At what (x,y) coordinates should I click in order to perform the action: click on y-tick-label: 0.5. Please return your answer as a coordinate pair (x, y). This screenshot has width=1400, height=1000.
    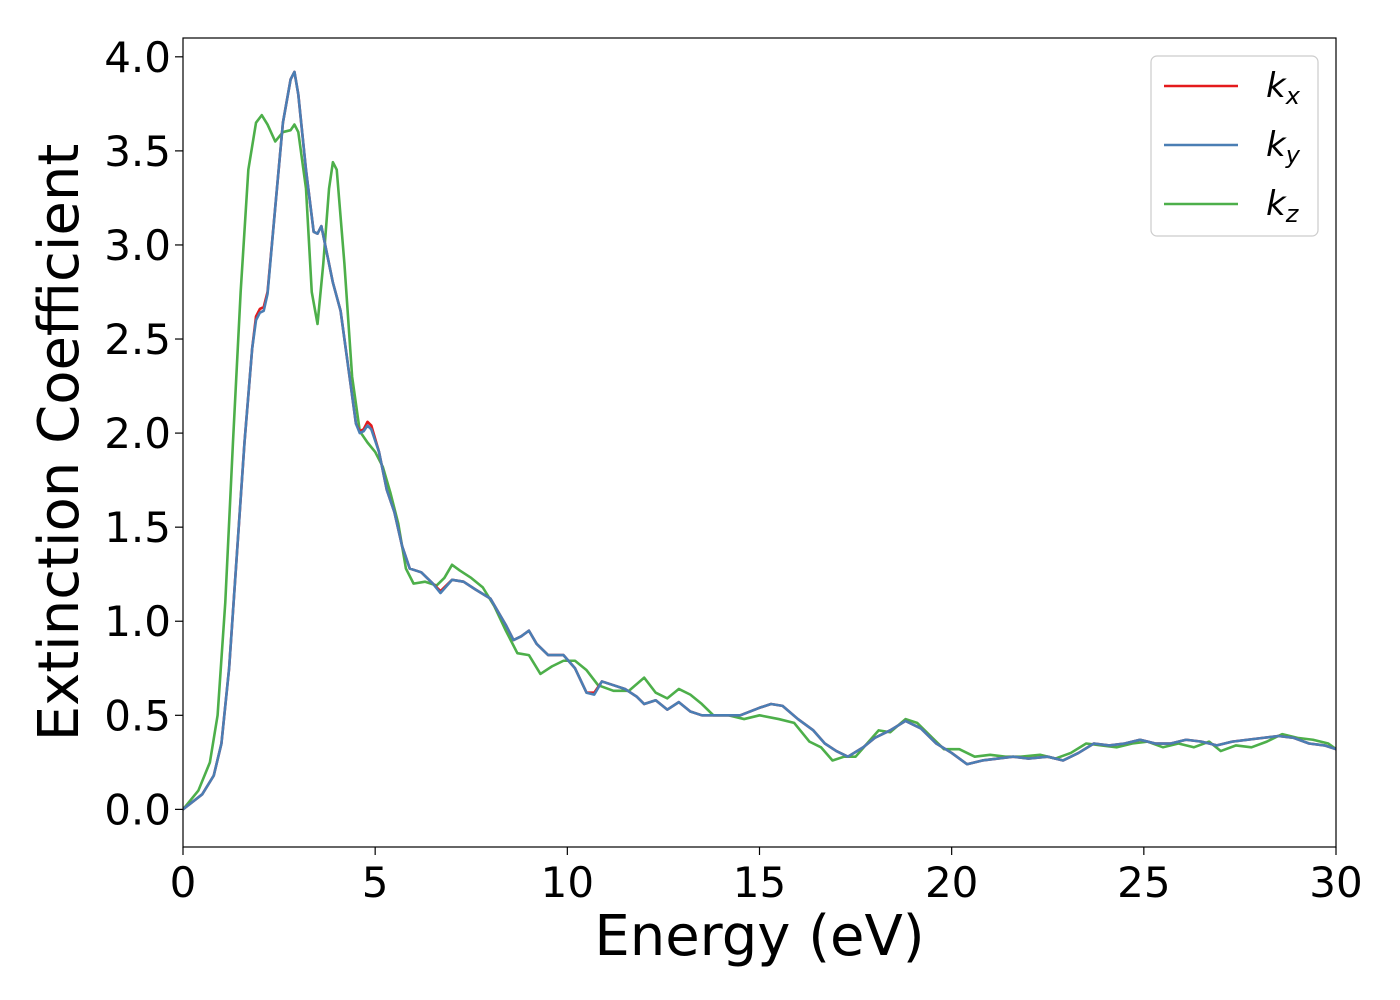
    Looking at the image, I should click on (137, 715).